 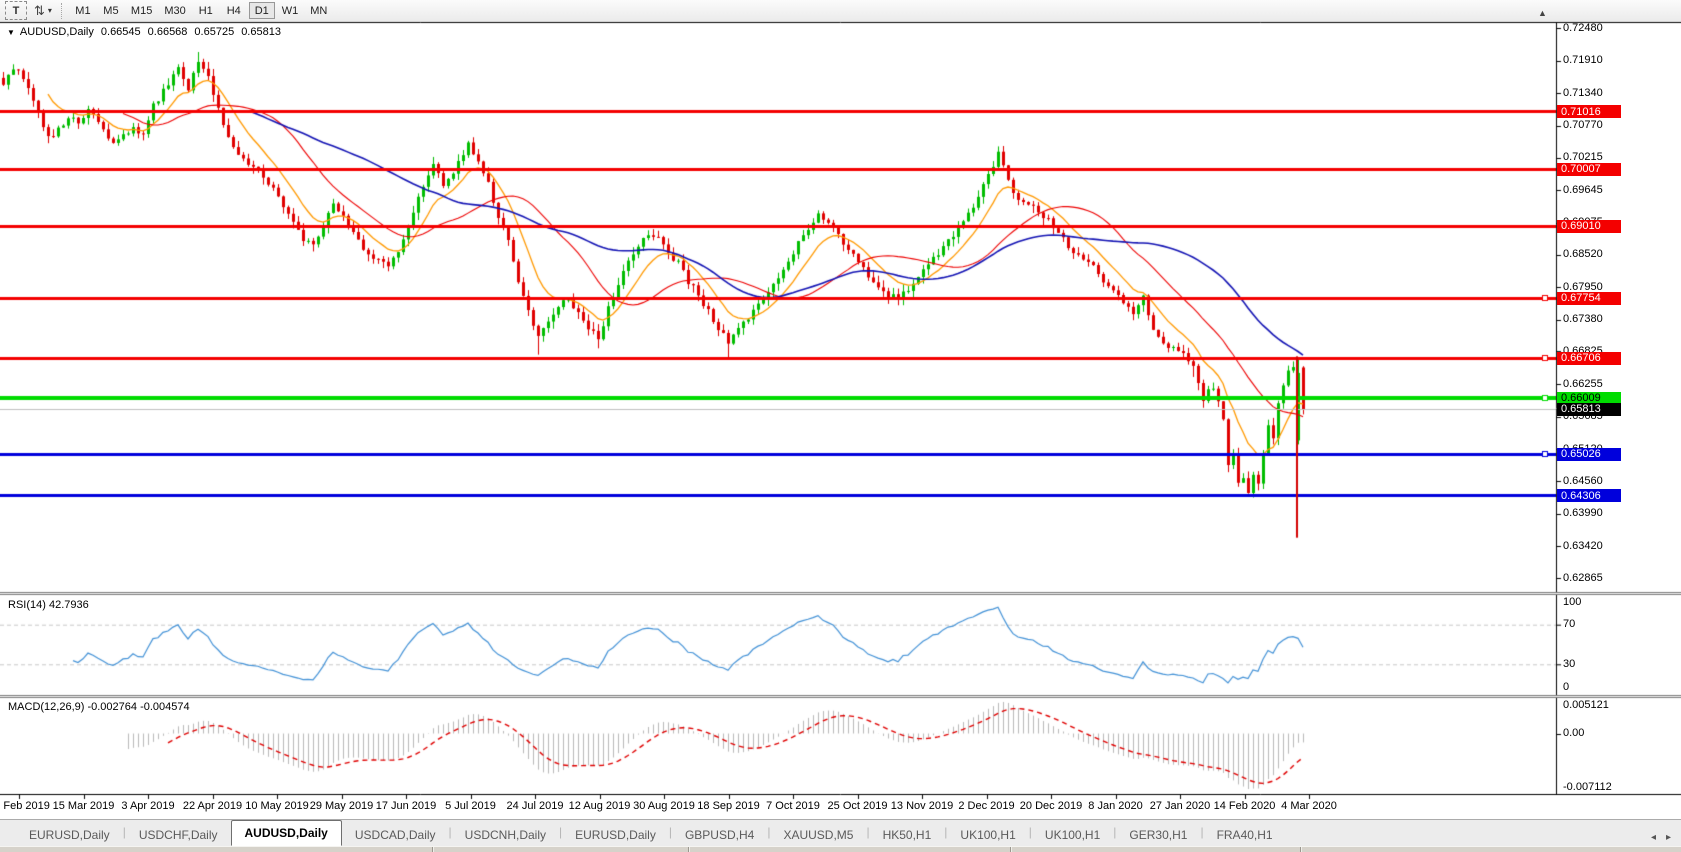 I want to click on text-tool-button: T, so click(x=16, y=10).